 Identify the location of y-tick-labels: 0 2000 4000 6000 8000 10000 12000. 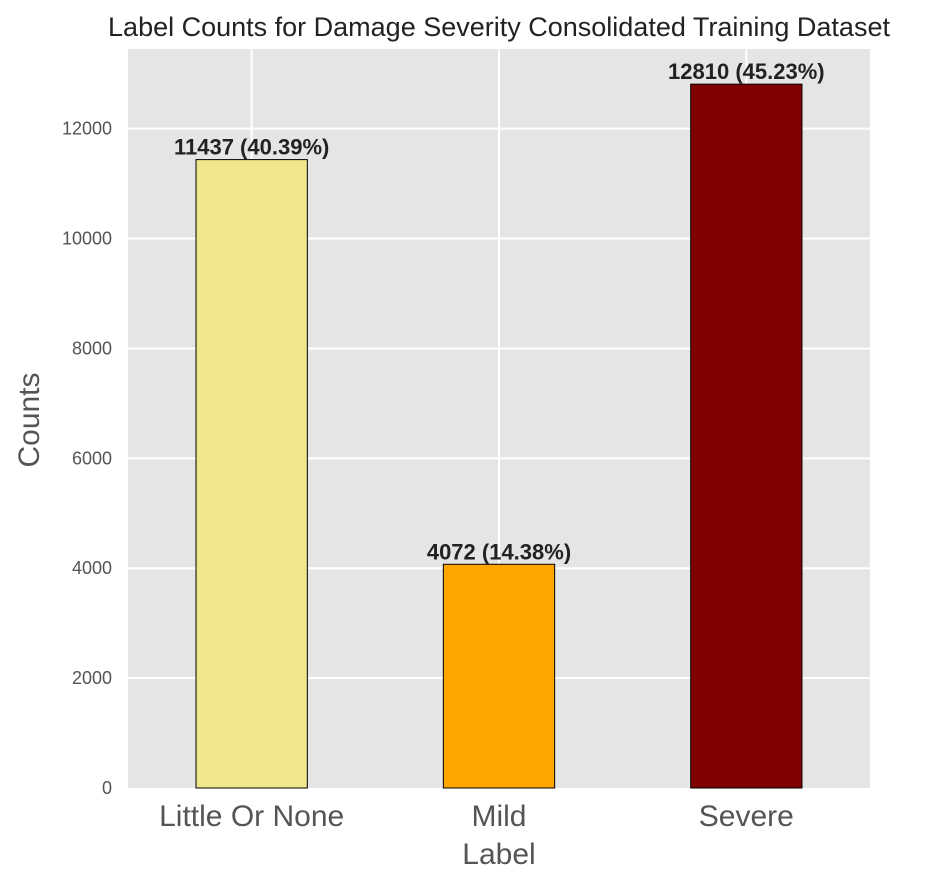
(87, 458).